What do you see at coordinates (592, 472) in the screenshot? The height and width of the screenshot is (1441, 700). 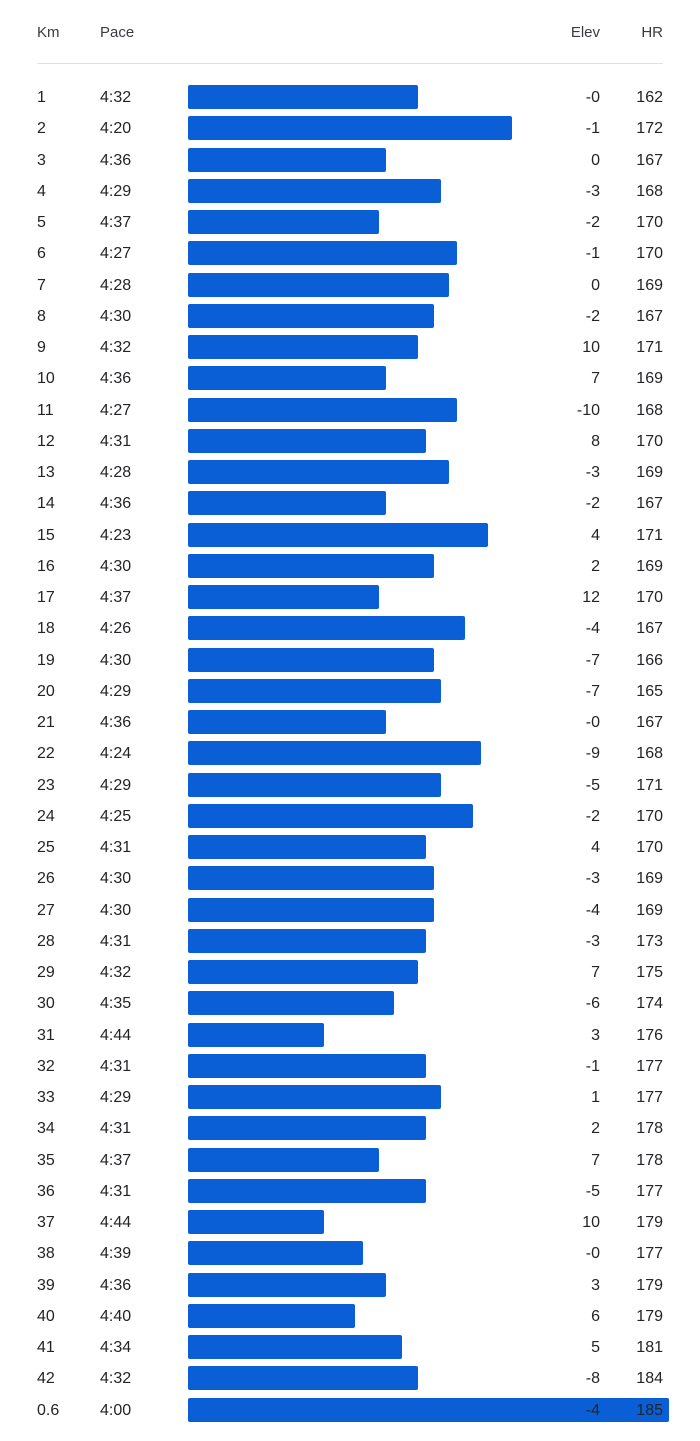 I see `split-elev: -3` at bounding box center [592, 472].